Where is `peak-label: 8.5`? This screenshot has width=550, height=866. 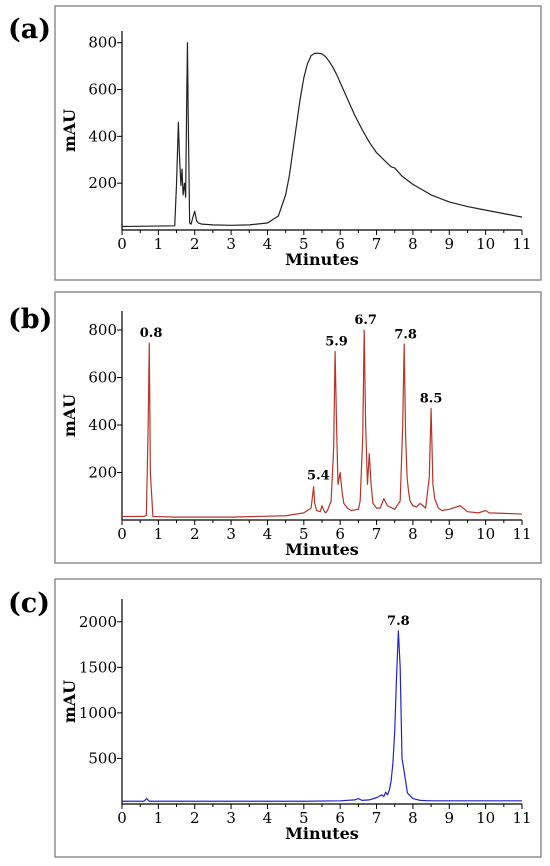 peak-label: 8.5 is located at coordinates (431, 398).